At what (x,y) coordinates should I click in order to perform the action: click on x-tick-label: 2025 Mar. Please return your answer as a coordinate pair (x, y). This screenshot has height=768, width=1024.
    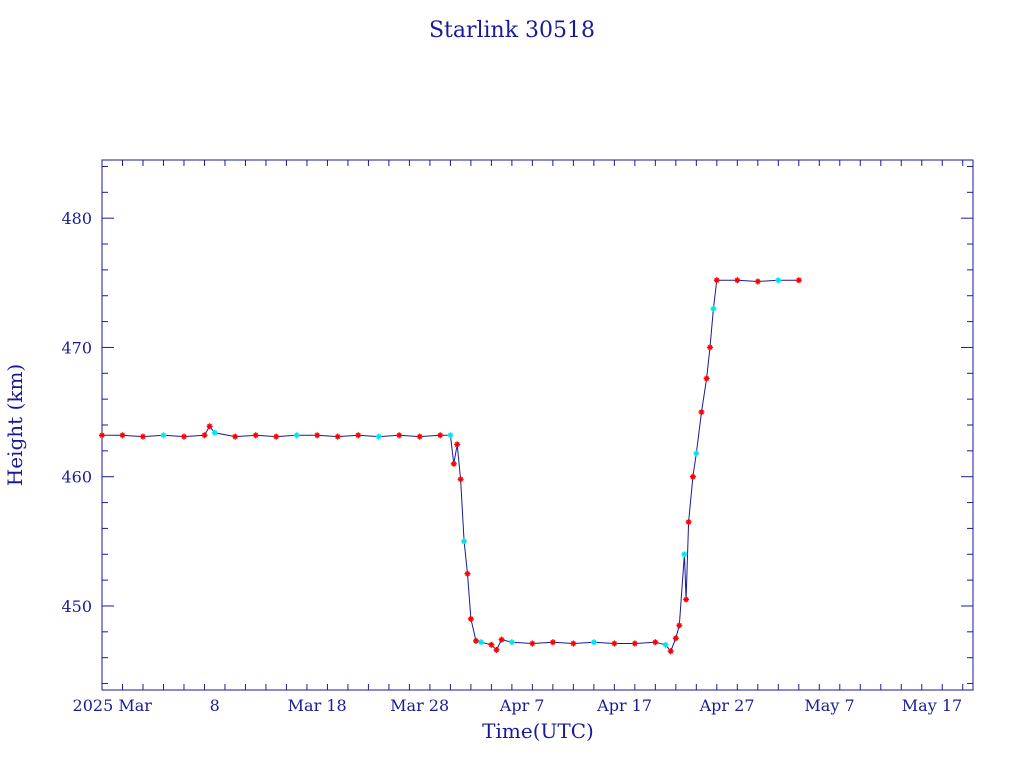
    Looking at the image, I should click on (113, 705).